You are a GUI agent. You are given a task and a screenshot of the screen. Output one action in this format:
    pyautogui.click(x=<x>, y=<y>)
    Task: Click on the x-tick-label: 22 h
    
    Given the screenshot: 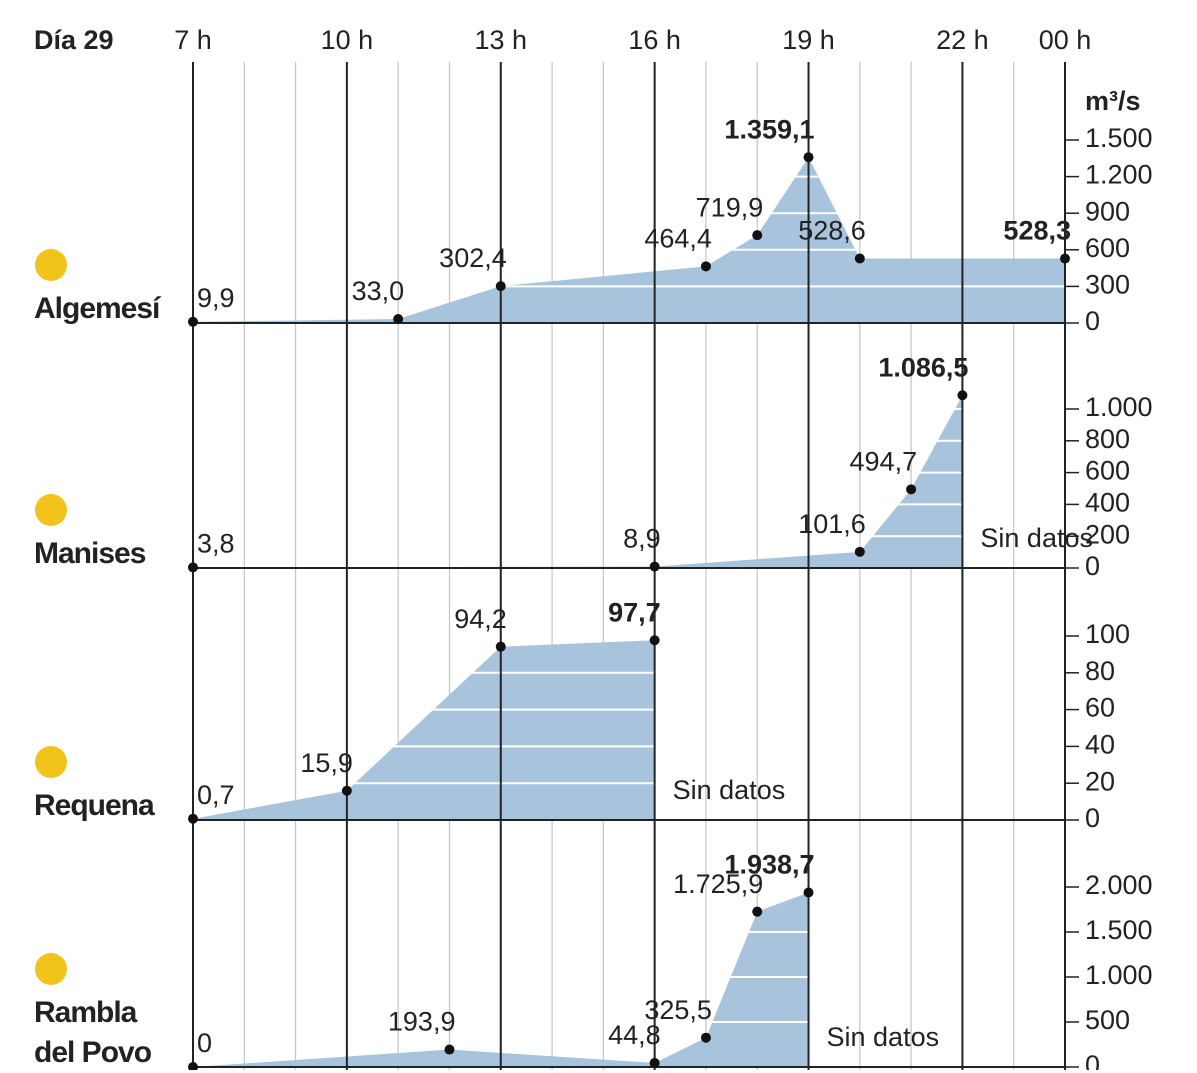 What is the action you would take?
    pyautogui.click(x=962, y=40)
    